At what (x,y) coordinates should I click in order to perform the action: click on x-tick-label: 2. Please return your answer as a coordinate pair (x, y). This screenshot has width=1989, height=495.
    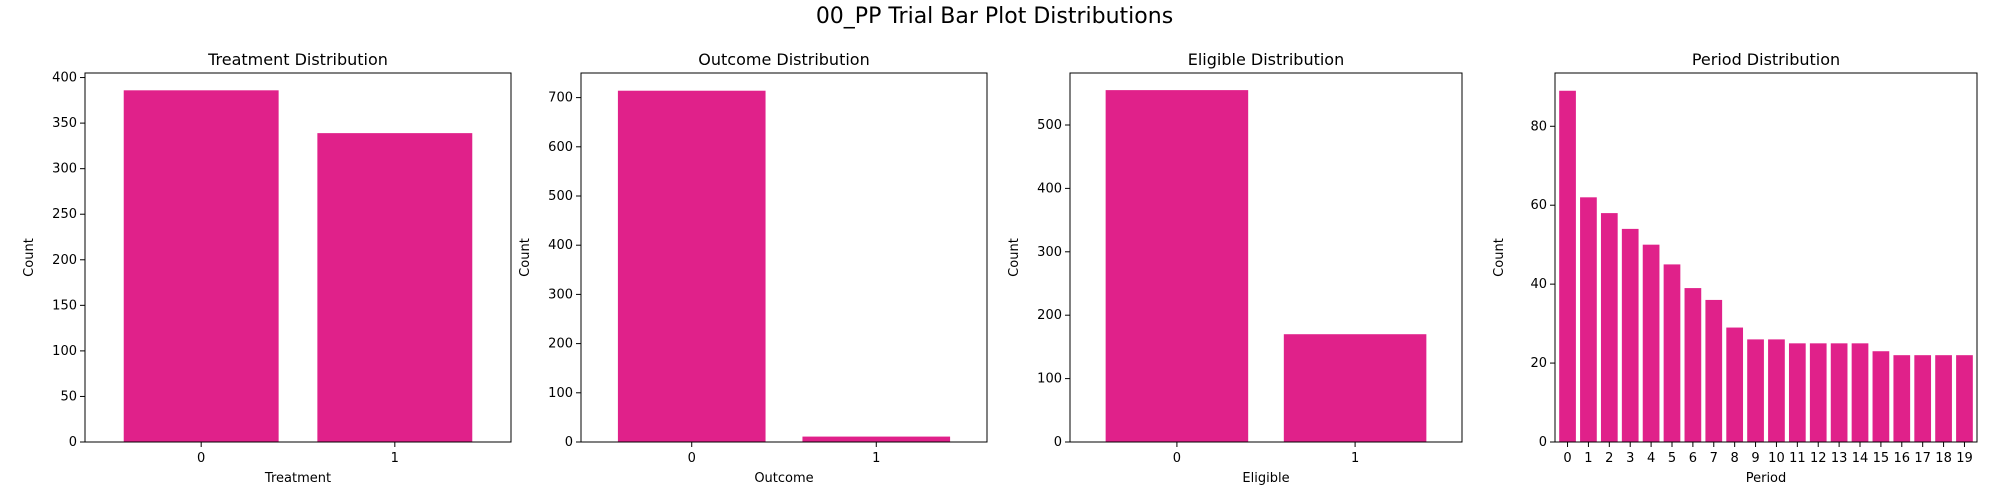
    Looking at the image, I should click on (1609, 458).